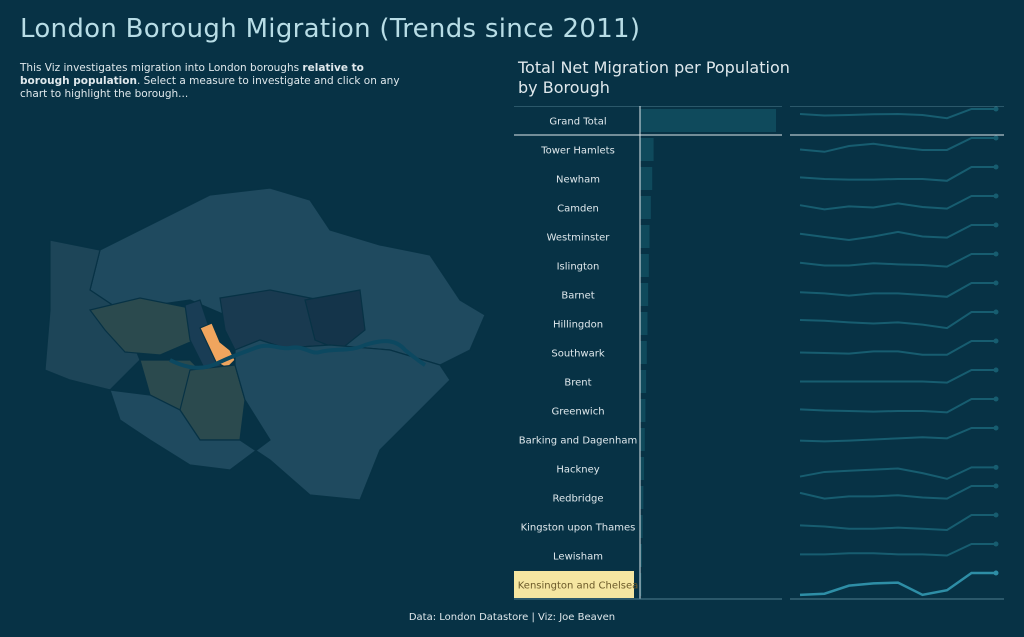 The height and width of the screenshot is (637, 1024). Describe the element at coordinates (578, 325) in the screenshot. I see `row-label: Hillingdon` at that location.